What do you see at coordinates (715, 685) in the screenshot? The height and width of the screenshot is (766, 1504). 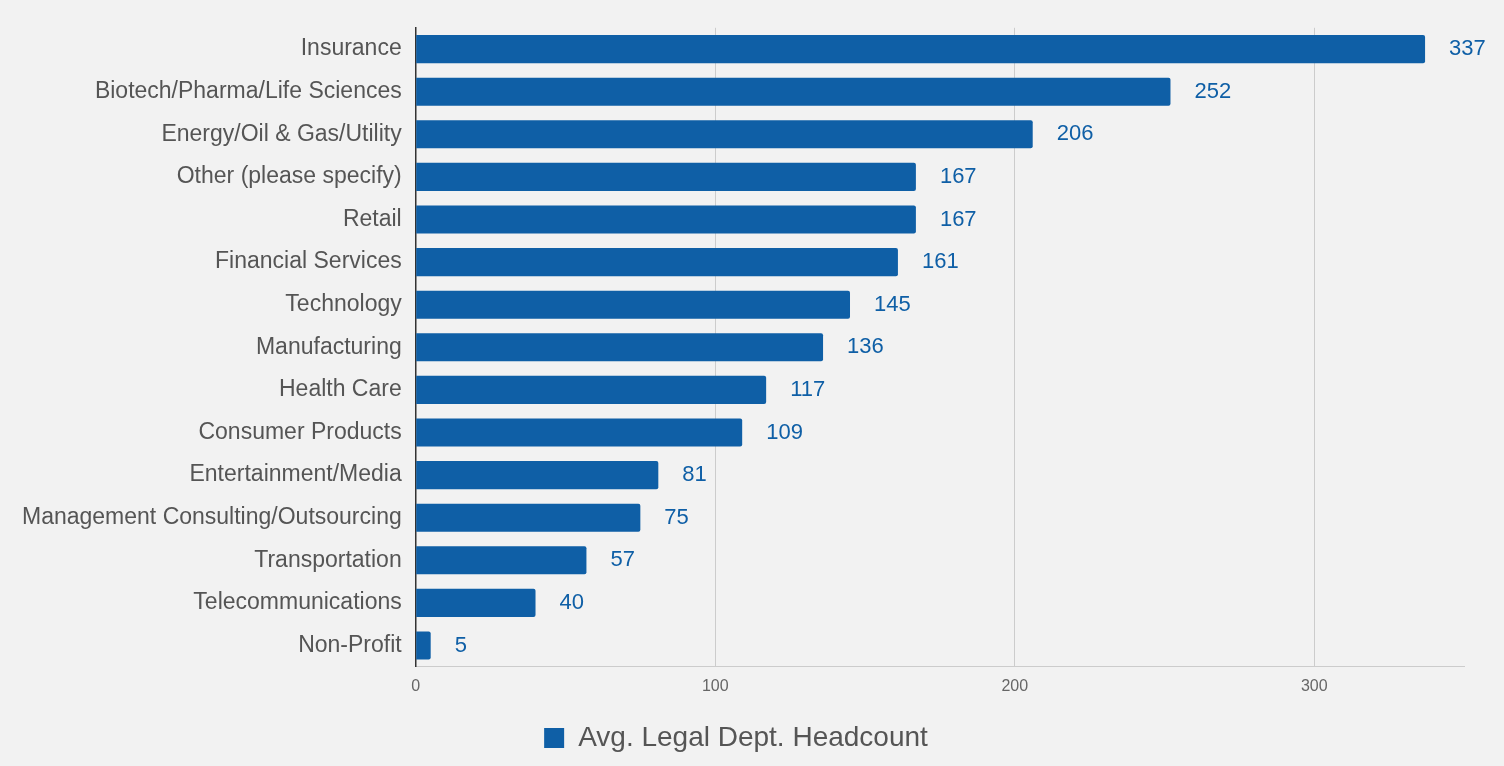 I see `x-tick-label: 100` at bounding box center [715, 685].